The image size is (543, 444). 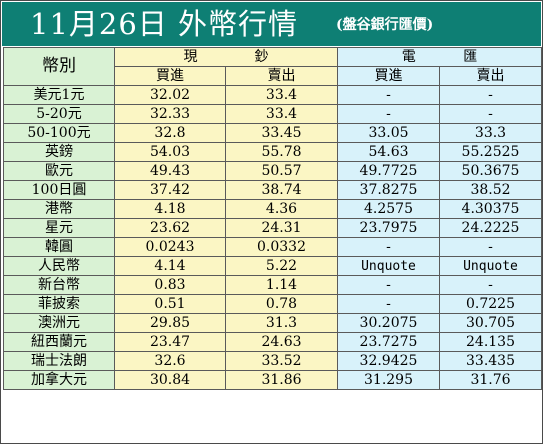 I want to click on header-row-subcolumns: 買進 賣出 買進 賣出, so click(x=273, y=76).